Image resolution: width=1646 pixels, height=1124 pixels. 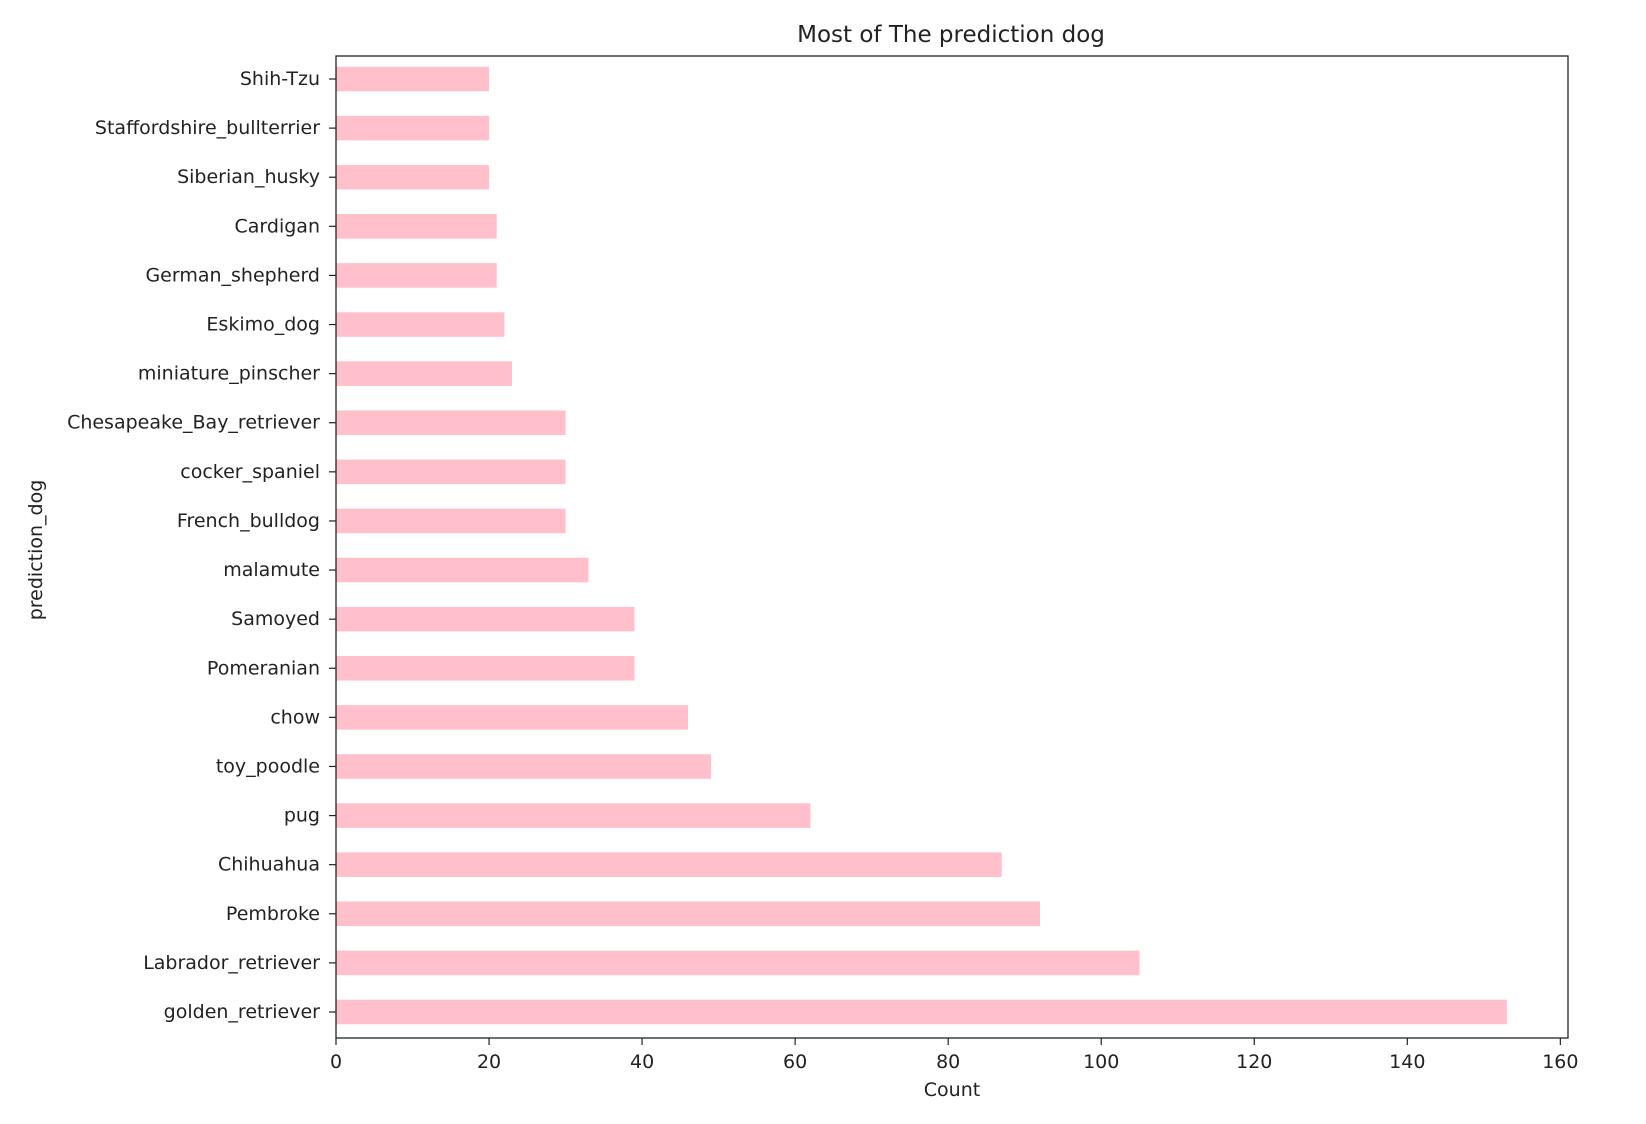 I want to click on y-tick-label-chow: chow, so click(x=295, y=717).